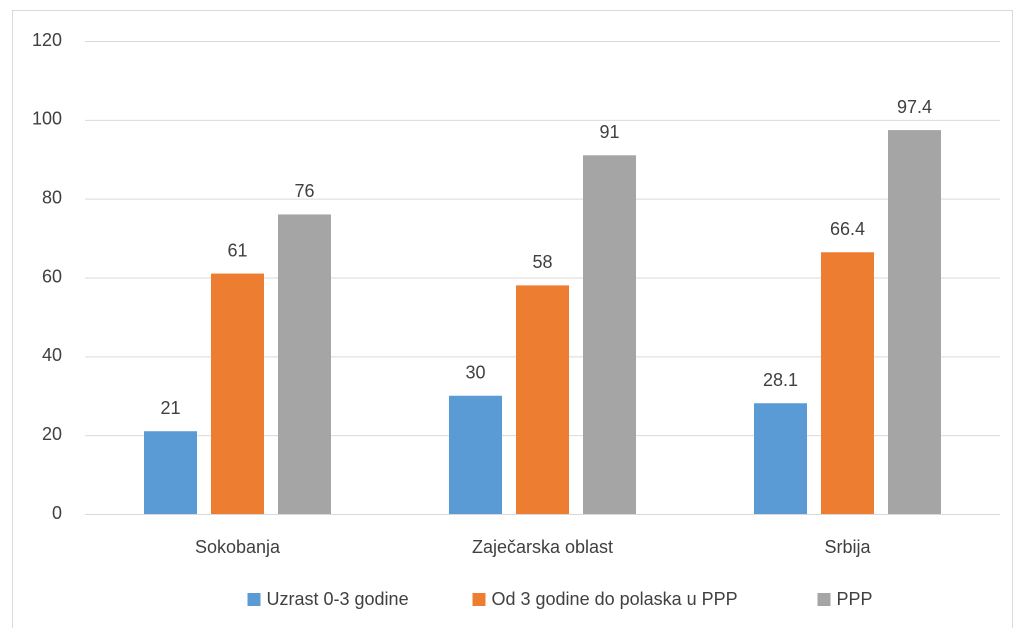 Image resolution: width=1014 pixels, height=628 pixels. I want to click on y-tick-label: 0, so click(57, 513).